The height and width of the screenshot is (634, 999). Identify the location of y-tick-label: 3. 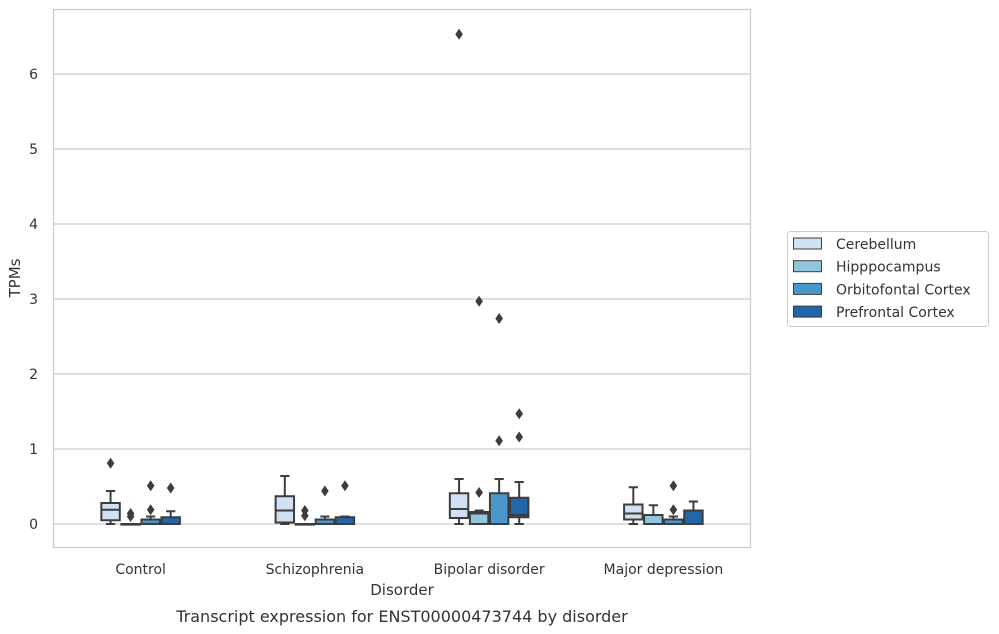
(33, 300).